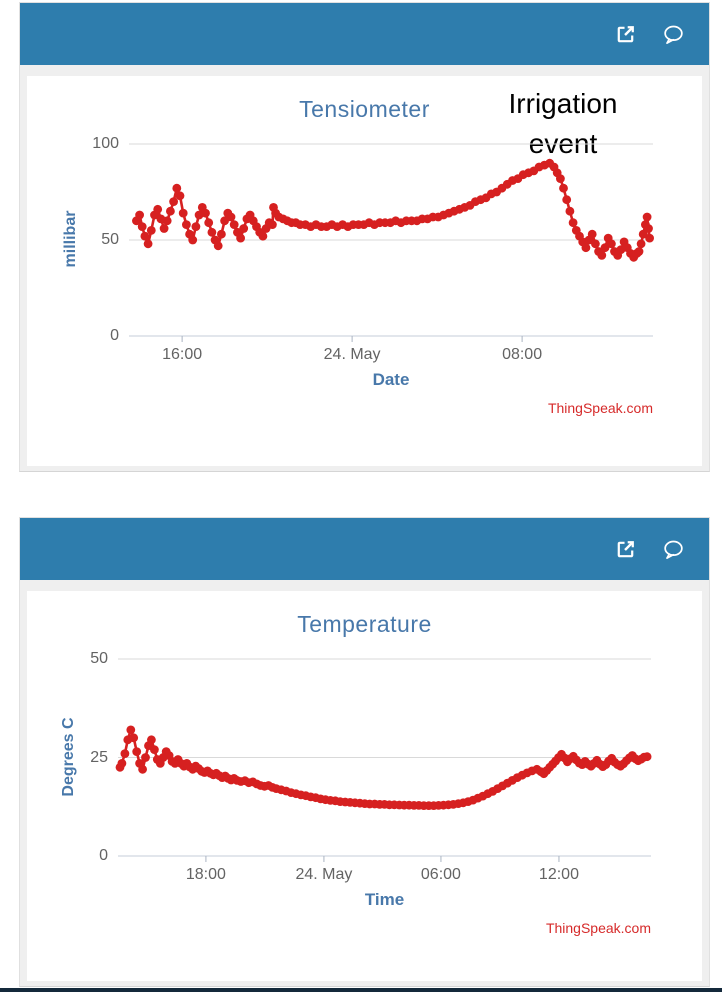 The height and width of the screenshot is (998, 722). Describe the element at coordinates (105, 143) in the screenshot. I see `y-tick-label: 100` at that location.